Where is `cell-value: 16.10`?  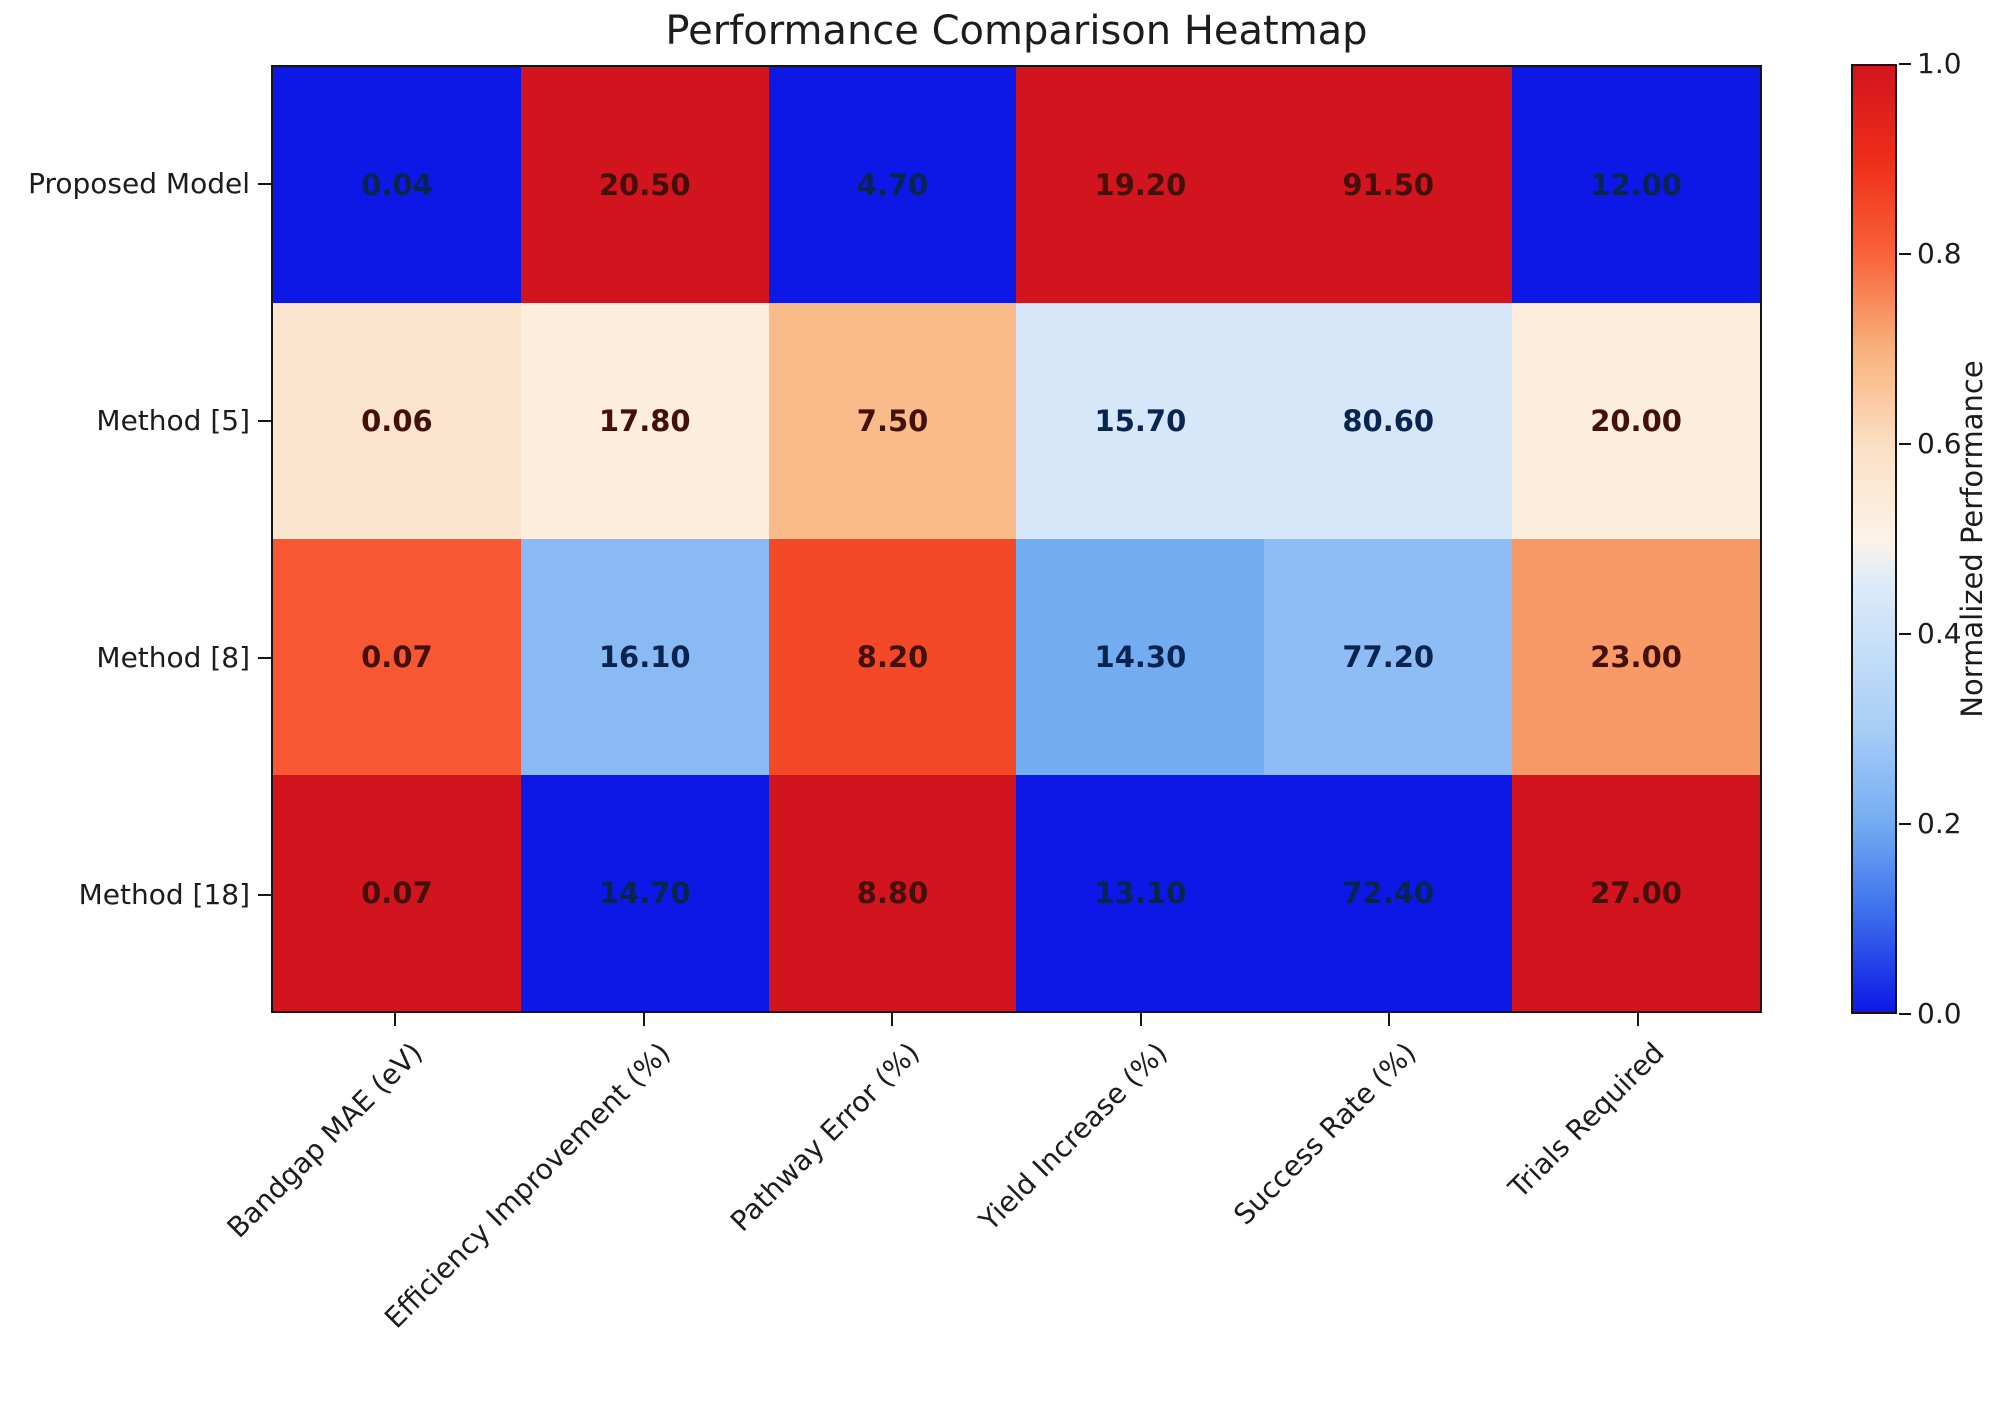
cell-value: 16.10 is located at coordinates (644, 657).